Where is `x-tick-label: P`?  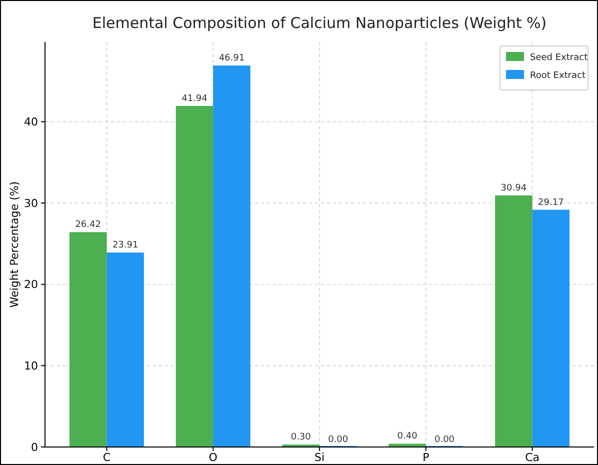 x-tick-label: P is located at coordinates (426, 457).